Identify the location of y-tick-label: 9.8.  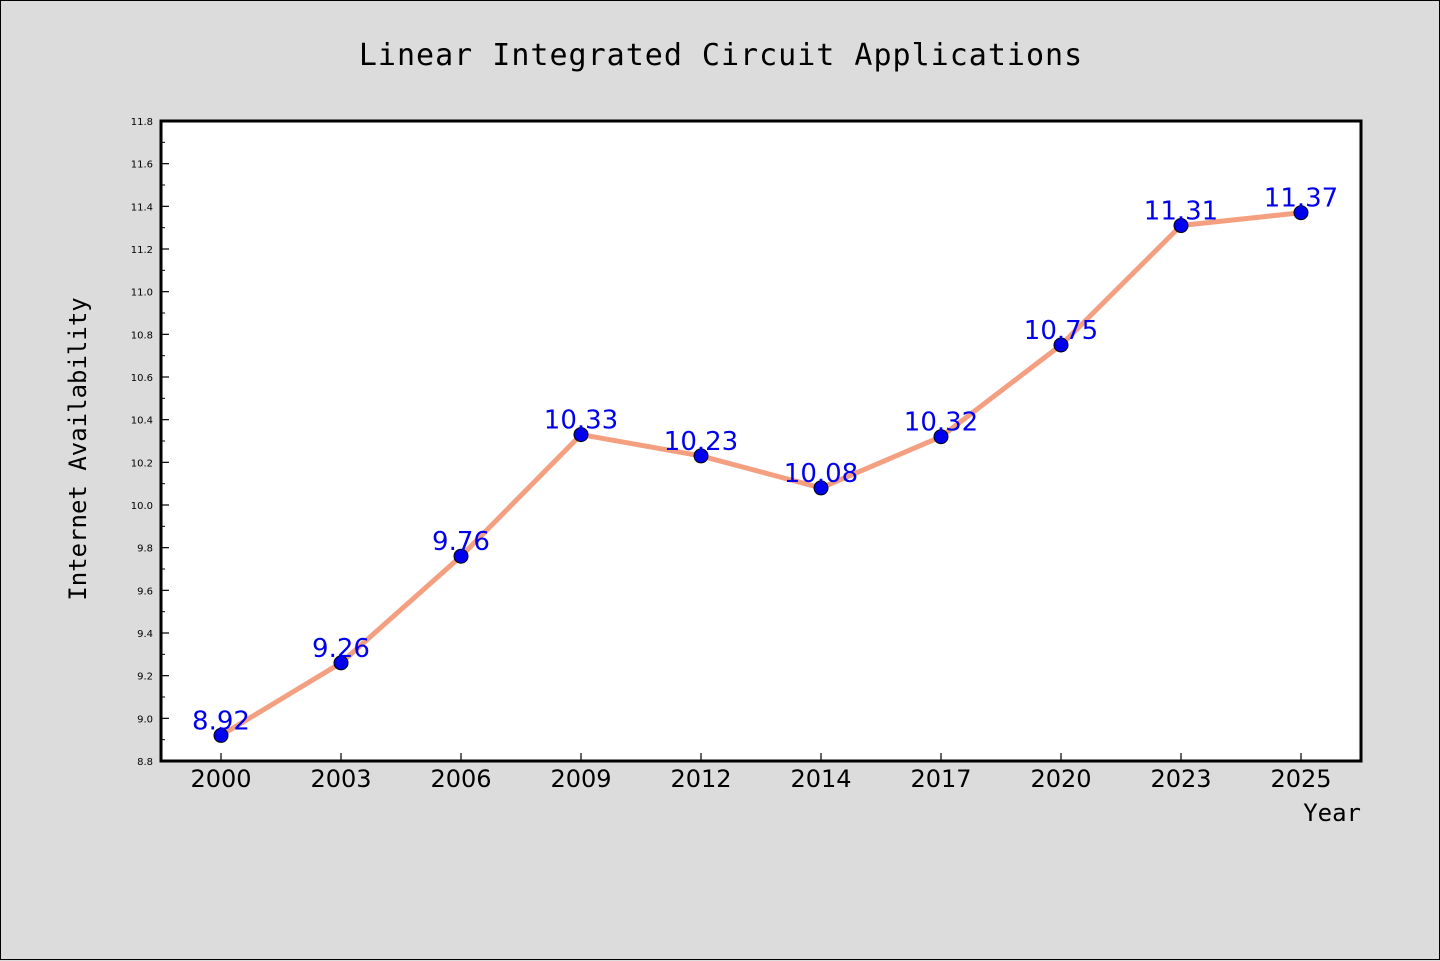
(145, 549).